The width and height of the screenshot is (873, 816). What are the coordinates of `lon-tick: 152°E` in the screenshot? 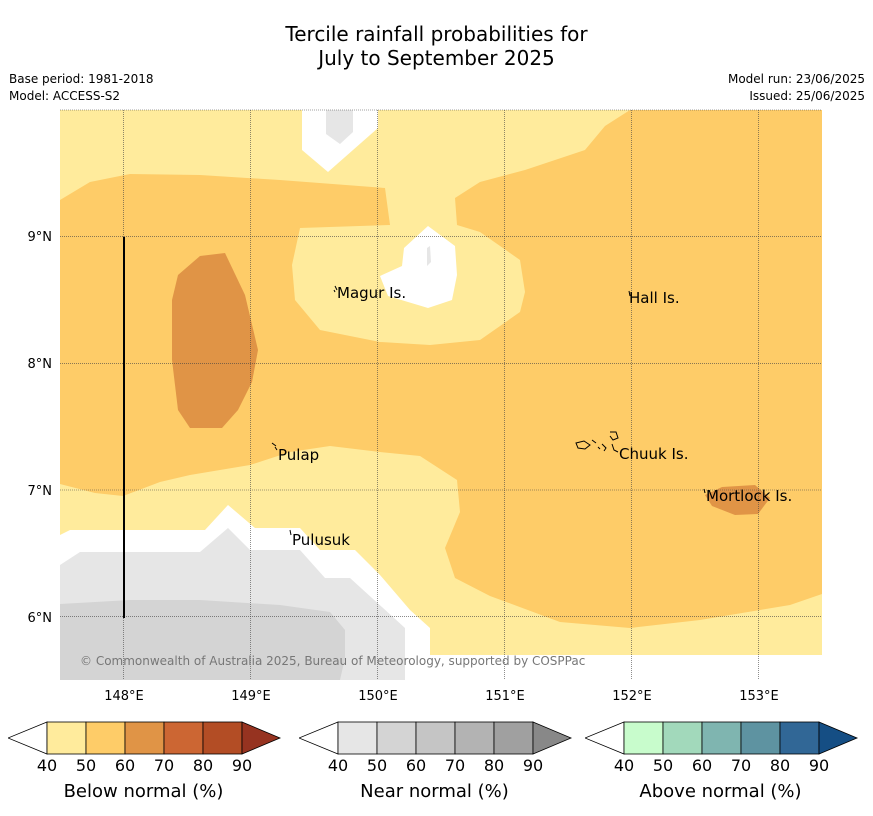 It's located at (632, 694).